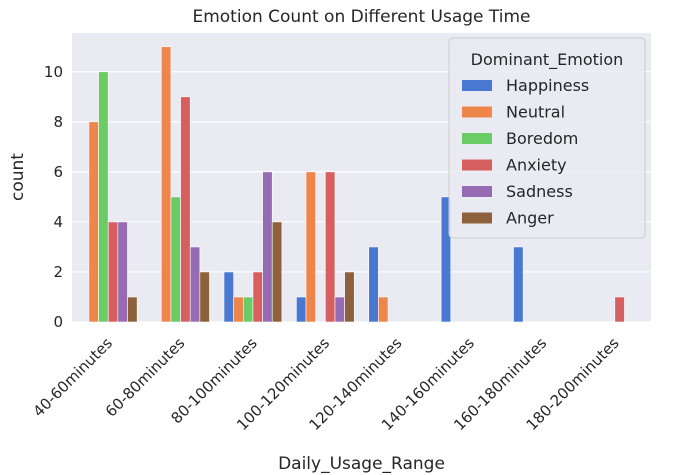  What do you see at coordinates (93, 222) in the screenshot?
I see `bar-neutral-40-60minutes` at bounding box center [93, 222].